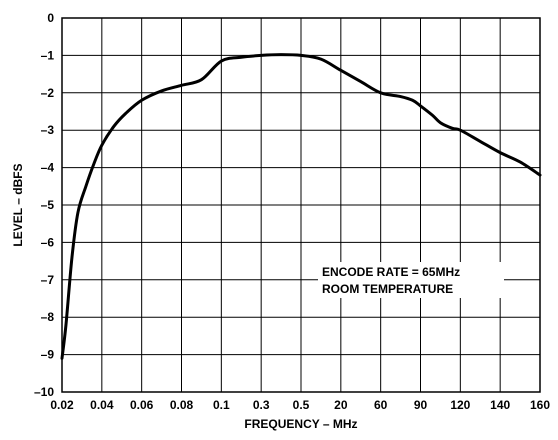 The image size is (558, 440). Describe the element at coordinates (48, 355) in the screenshot. I see `y-tick-label: –9` at that location.